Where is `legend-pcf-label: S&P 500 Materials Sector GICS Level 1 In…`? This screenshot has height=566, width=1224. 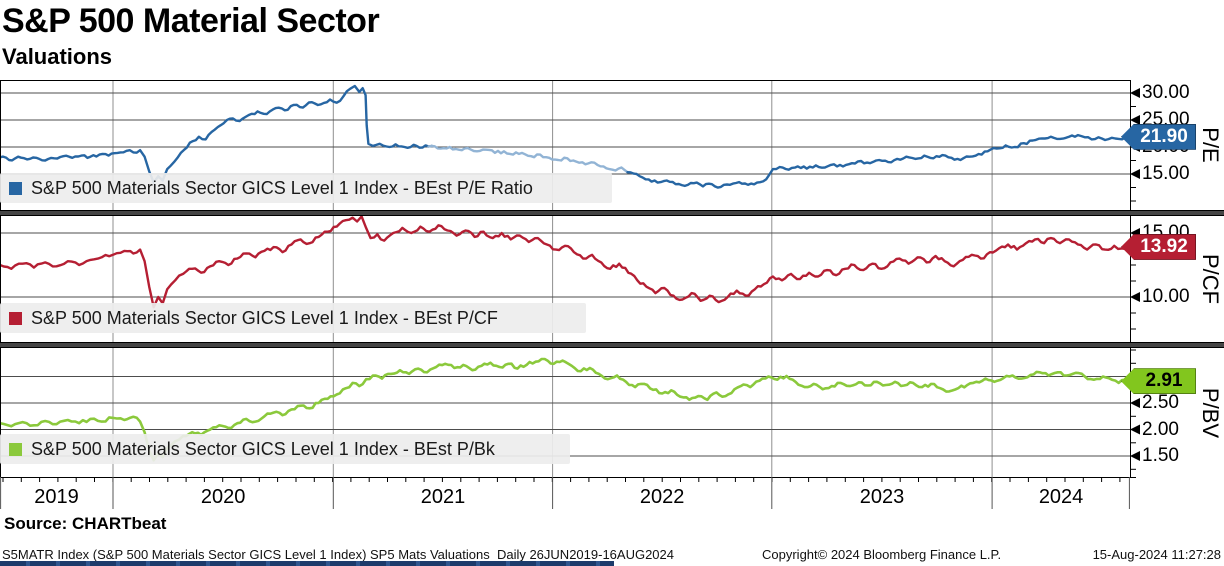
legend-pcf-label: S&P 500 Materials Sector GICS Level 1 In… is located at coordinates (264, 317).